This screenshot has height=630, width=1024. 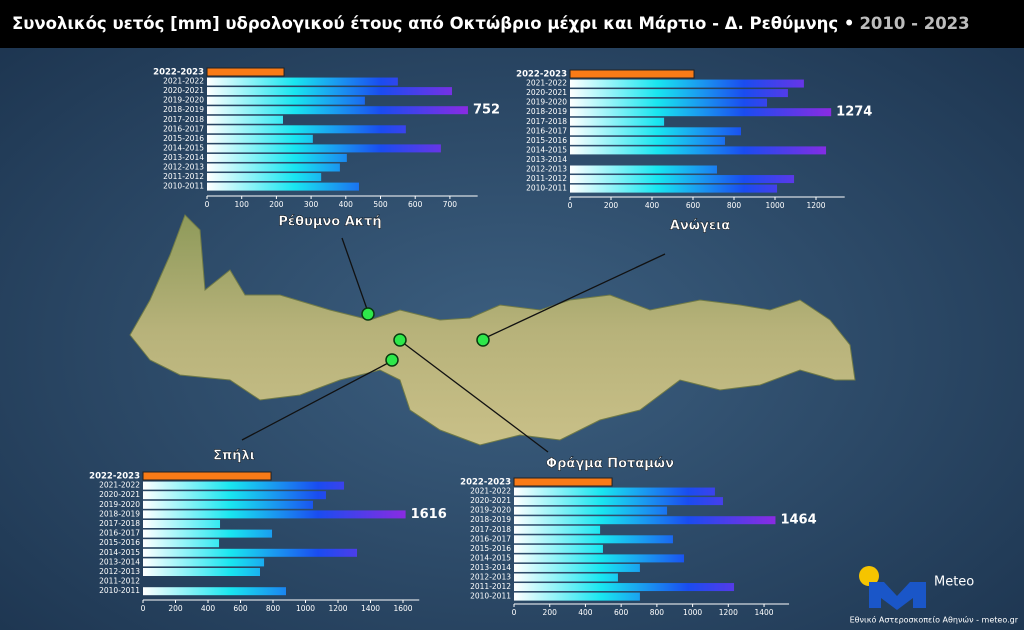 I want to click on x-tick-label: 500, so click(x=380, y=204).